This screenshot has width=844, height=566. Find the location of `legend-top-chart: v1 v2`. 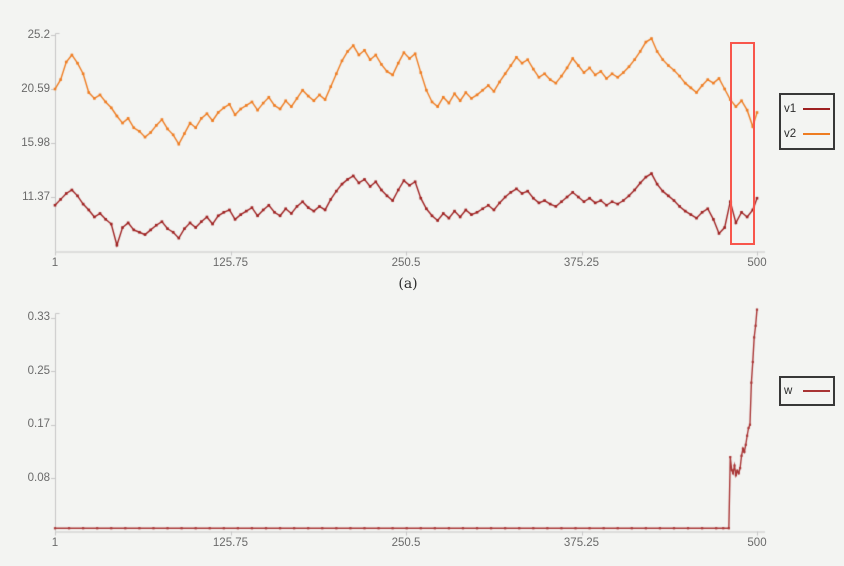

legend-top-chart: v1 v2 is located at coordinates (807, 121).